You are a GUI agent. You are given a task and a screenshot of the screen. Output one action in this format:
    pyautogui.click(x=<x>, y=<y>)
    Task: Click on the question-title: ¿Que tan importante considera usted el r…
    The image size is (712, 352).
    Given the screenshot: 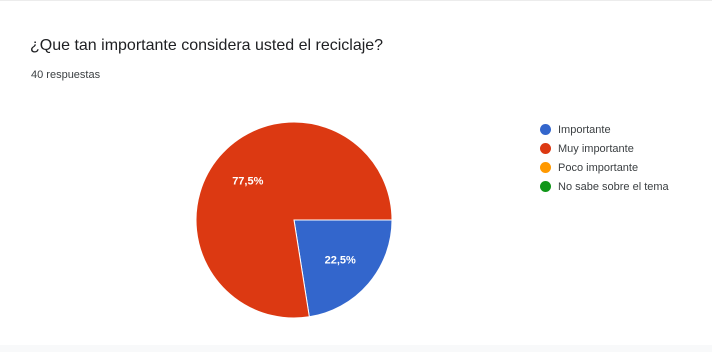 What is the action you would take?
    pyautogui.click(x=207, y=45)
    